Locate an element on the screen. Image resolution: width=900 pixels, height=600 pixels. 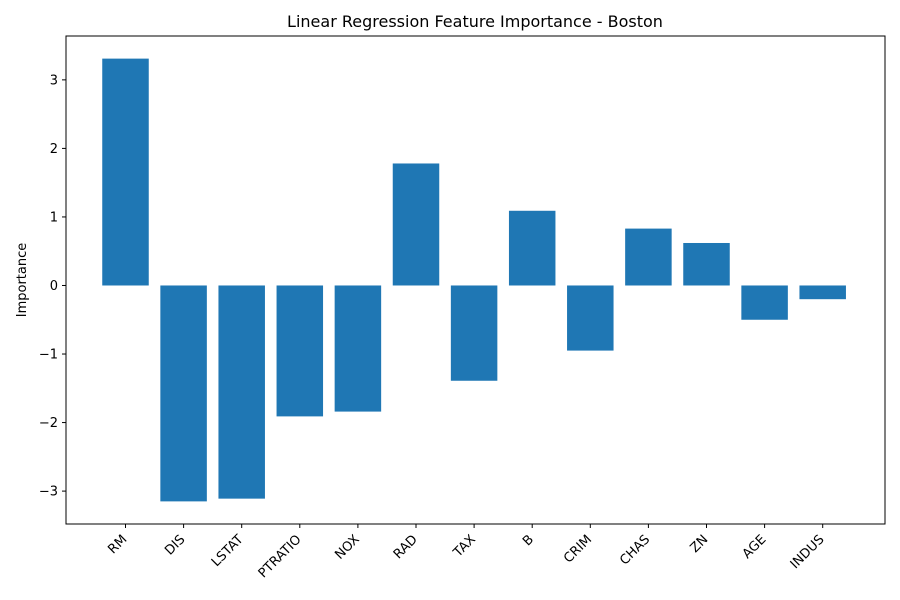
bar-nox is located at coordinates (358, 348).